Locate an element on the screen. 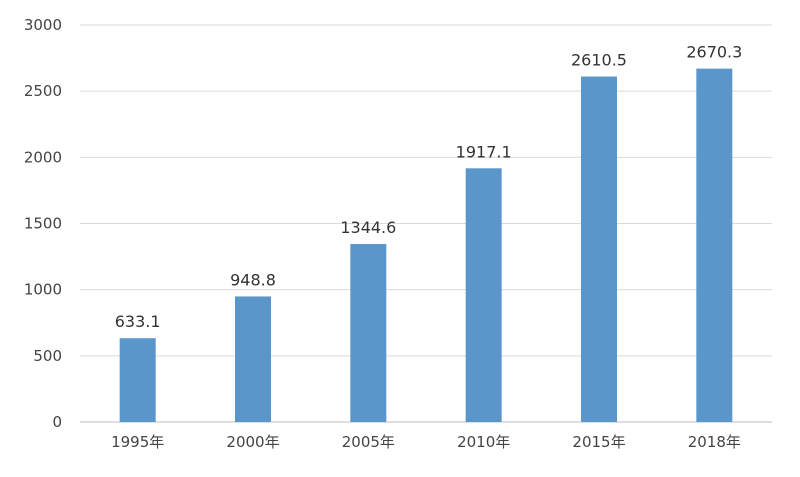  y-tick-label: 1500 is located at coordinates (43, 224).